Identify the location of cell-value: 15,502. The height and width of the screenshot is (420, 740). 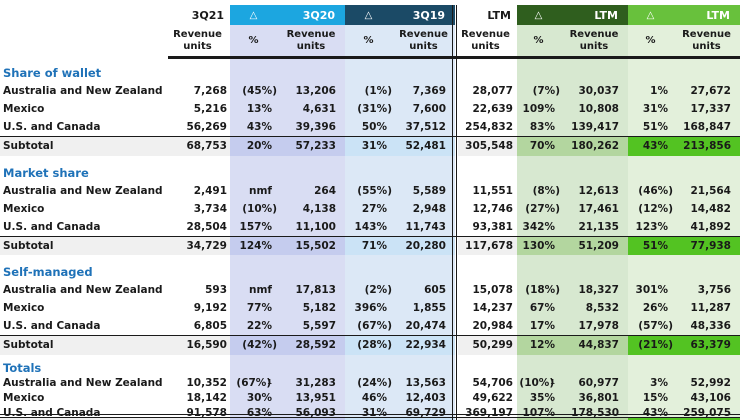
(311, 245).